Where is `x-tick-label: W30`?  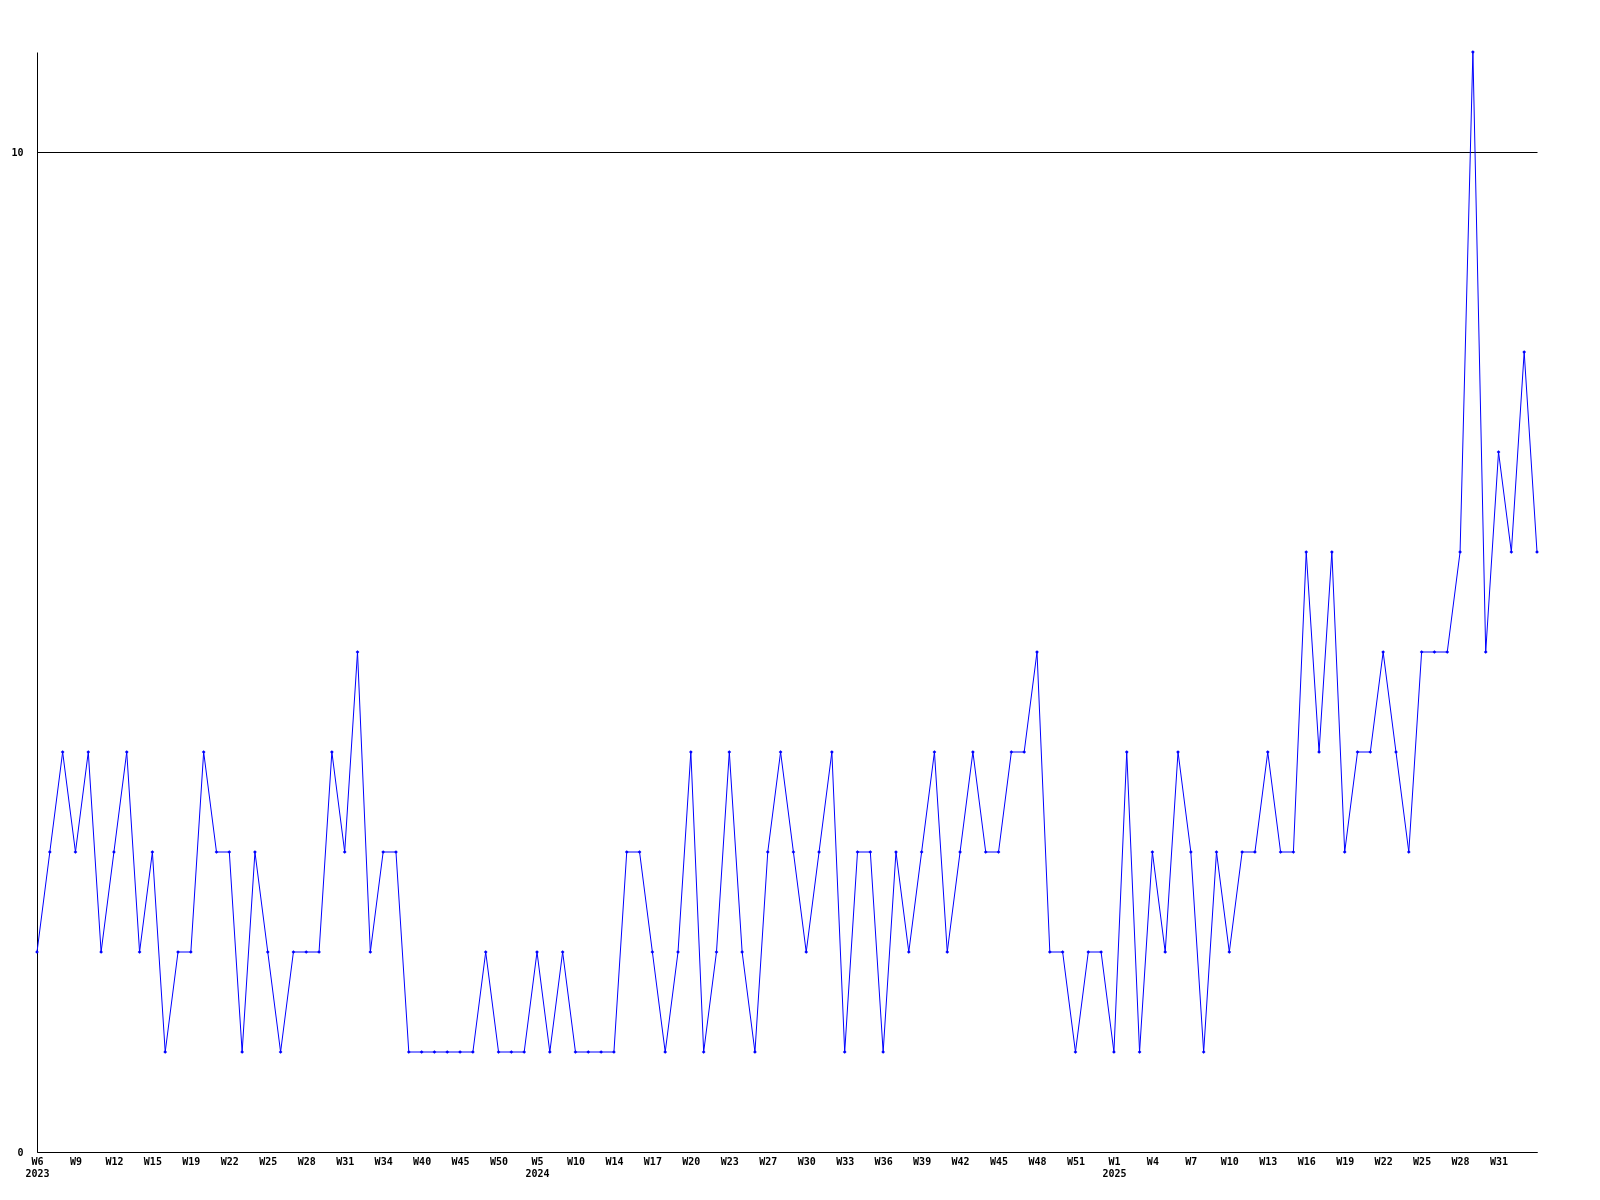
x-tick-label: W30 is located at coordinates (806, 1161).